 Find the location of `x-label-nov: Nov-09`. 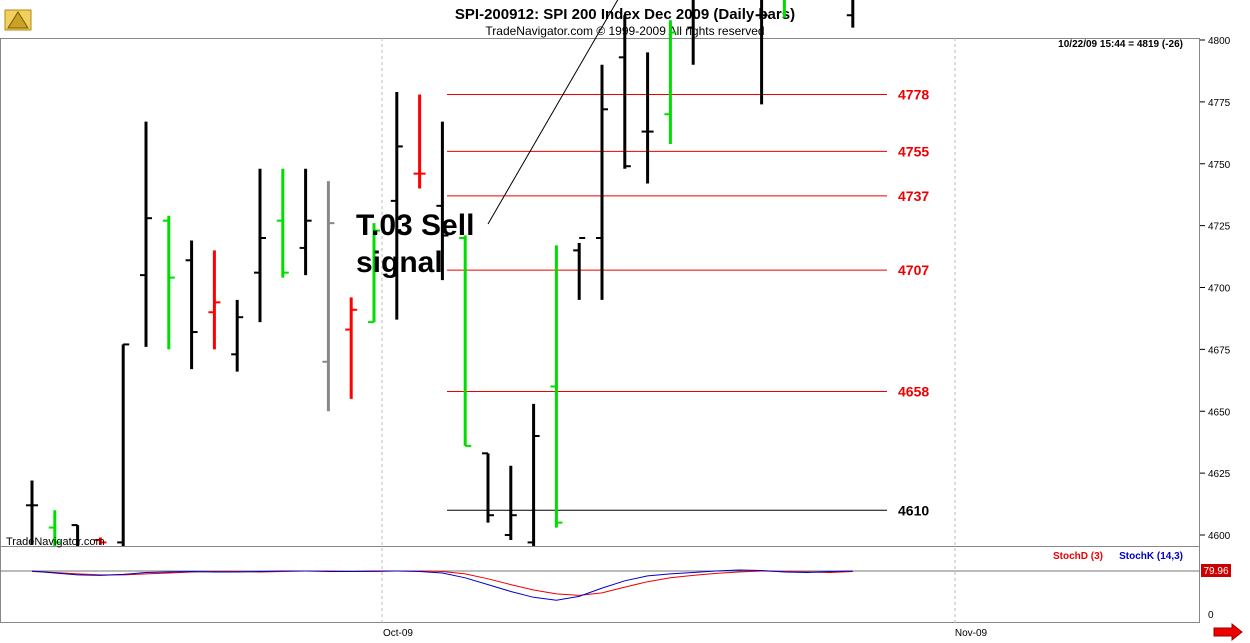

x-label-nov: Nov-09 is located at coordinates (971, 633).